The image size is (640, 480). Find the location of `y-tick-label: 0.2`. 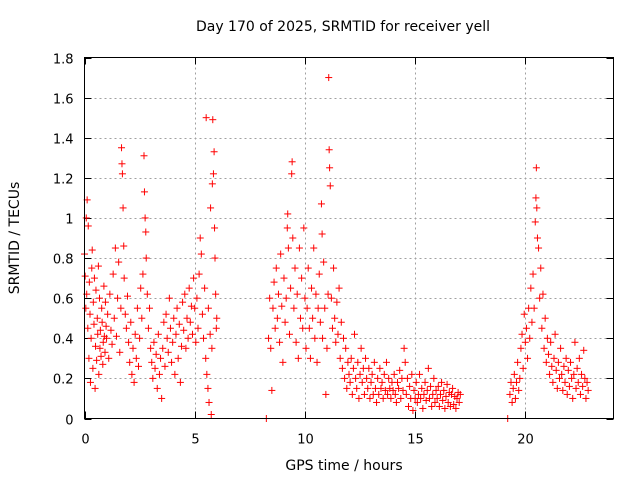

y-tick-label: 0.2 is located at coordinates (63, 380).